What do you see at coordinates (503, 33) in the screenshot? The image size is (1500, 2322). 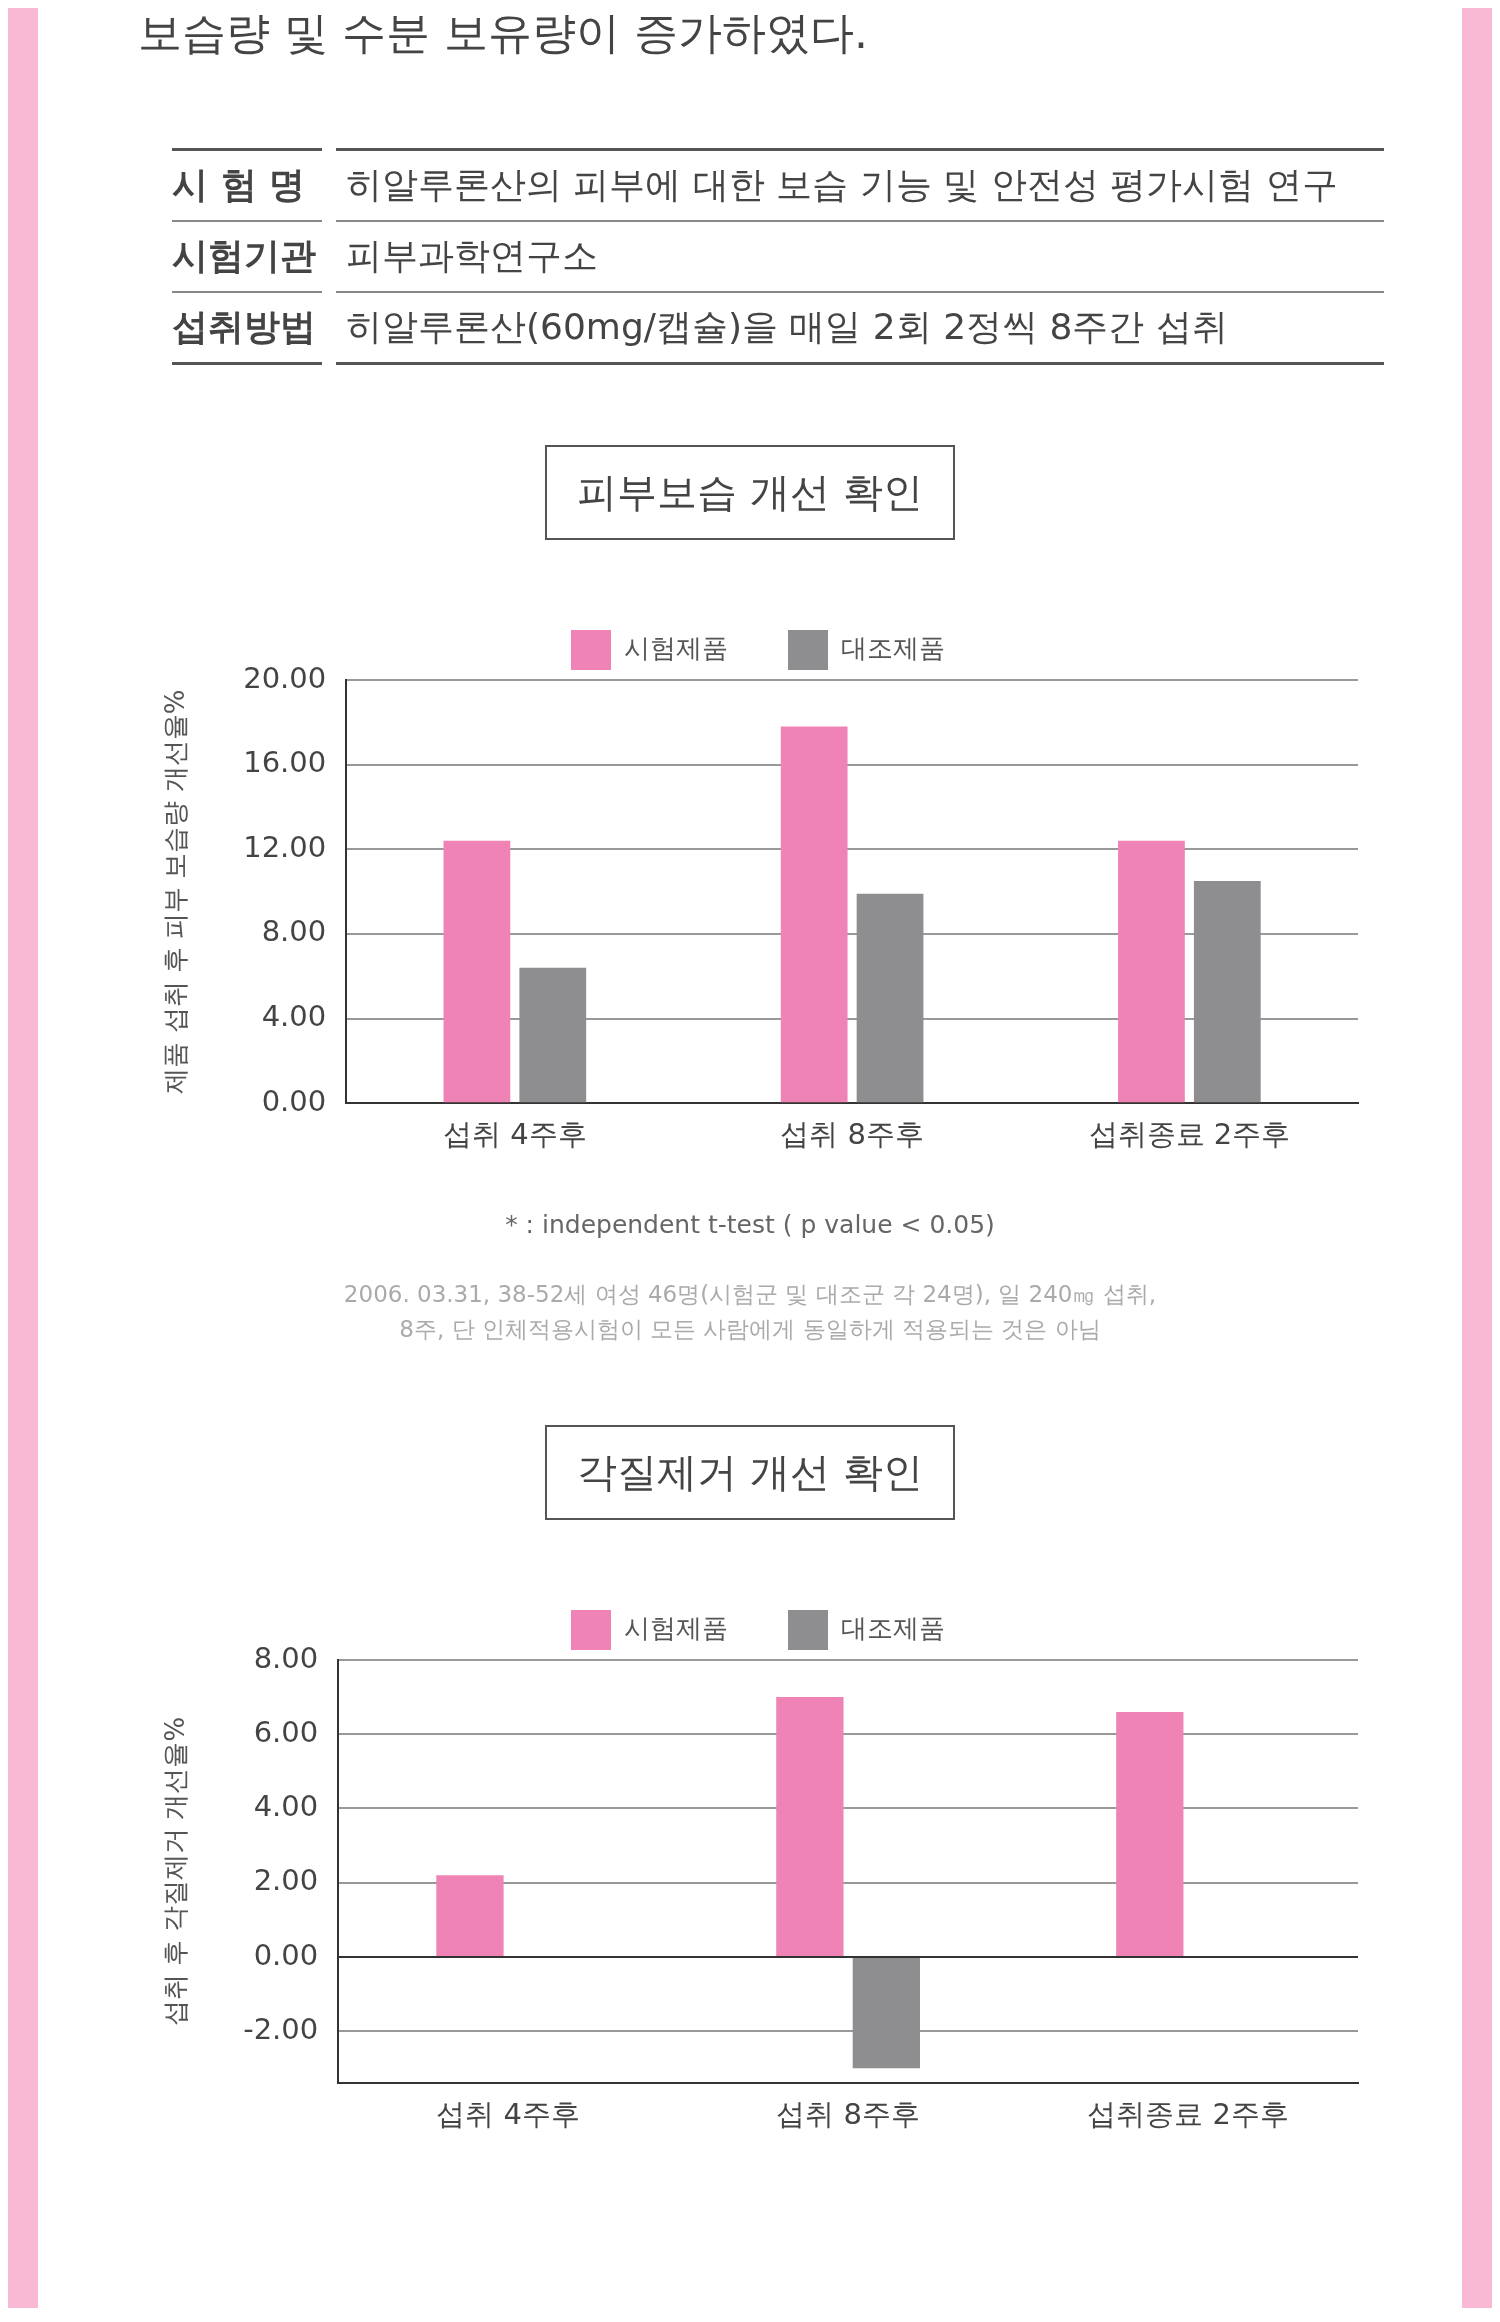 I see `text: 보습량 및 수분 보유량이 증가하였다.` at bounding box center [503, 33].